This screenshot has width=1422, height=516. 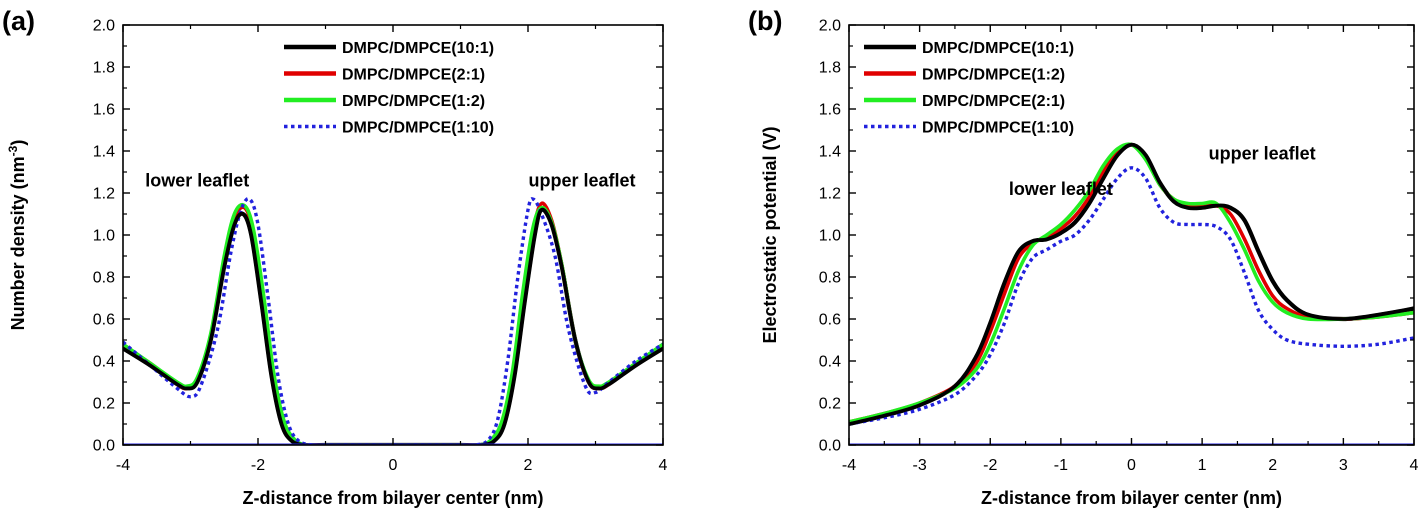 What do you see at coordinates (1061, 465) in the screenshot?
I see `x-tick-label: -1` at bounding box center [1061, 465].